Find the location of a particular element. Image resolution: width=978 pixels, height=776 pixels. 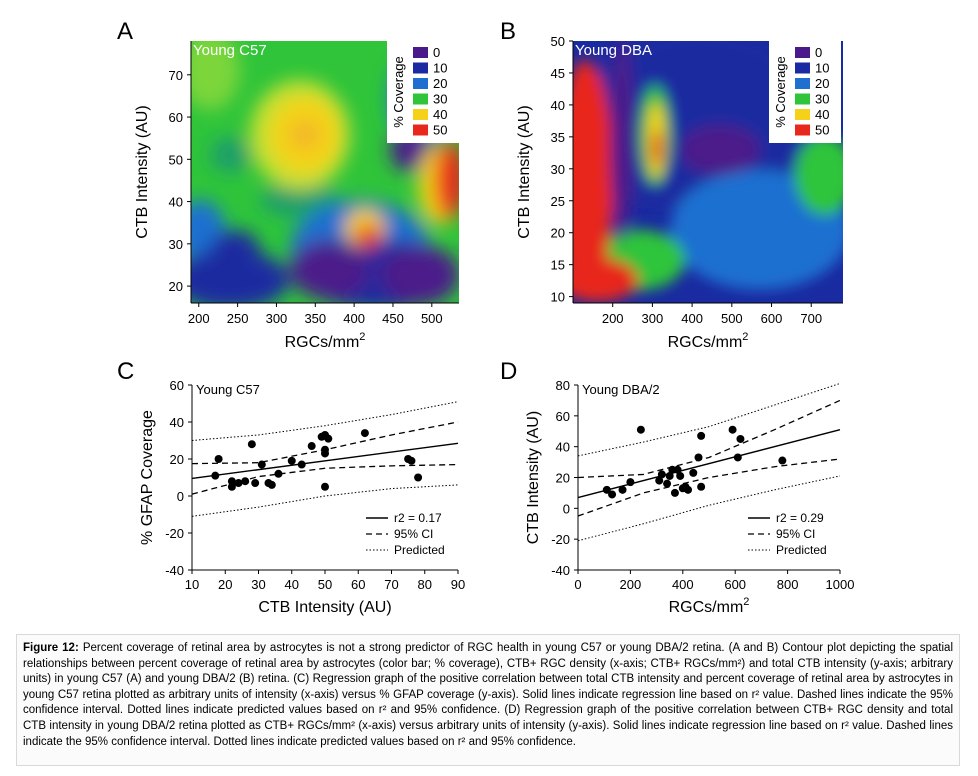

y-axis-label: CTB Intensity (AU) is located at coordinates (524, 171).